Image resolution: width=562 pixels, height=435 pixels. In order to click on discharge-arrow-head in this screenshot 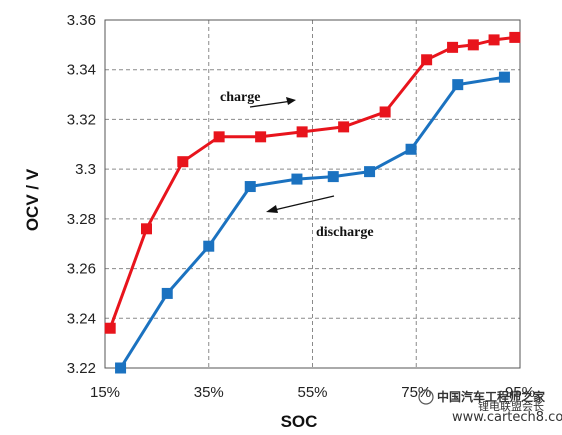, I will do `click(272, 209)`.